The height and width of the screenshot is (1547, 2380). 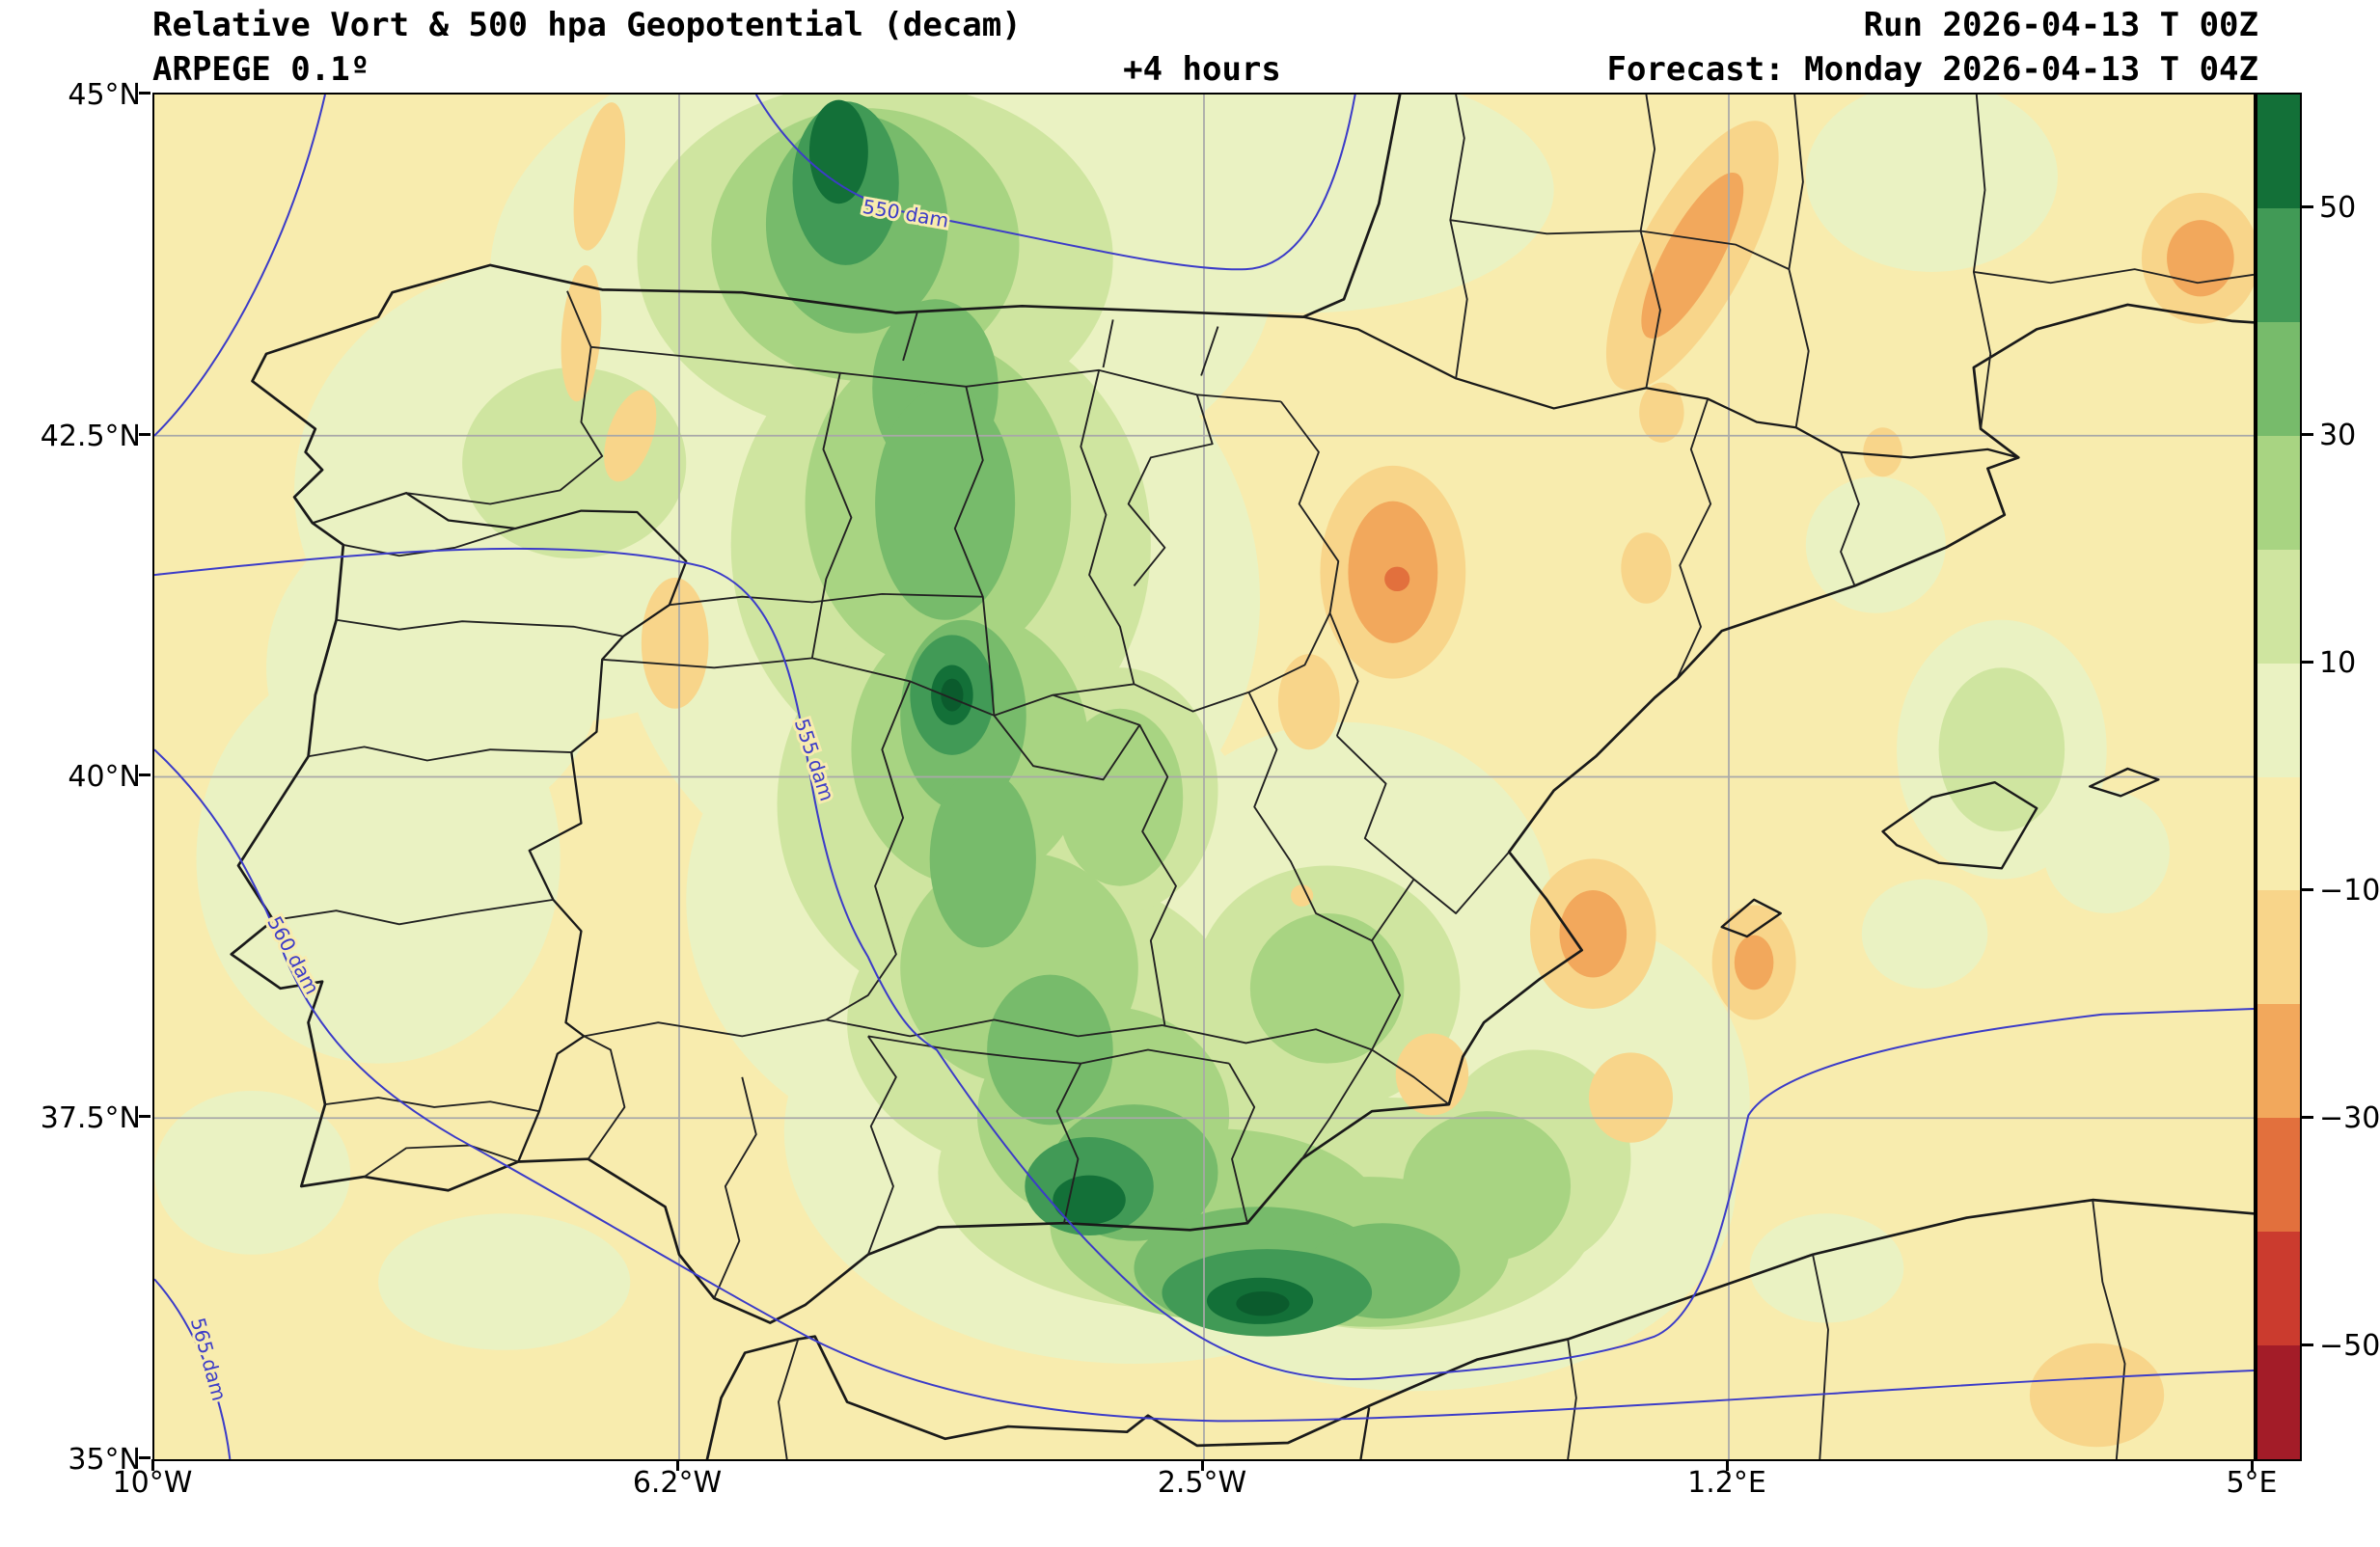 What do you see at coordinates (1365, 1433) in the screenshot?
I see `border-morocco-algeria` at bounding box center [1365, 1433].